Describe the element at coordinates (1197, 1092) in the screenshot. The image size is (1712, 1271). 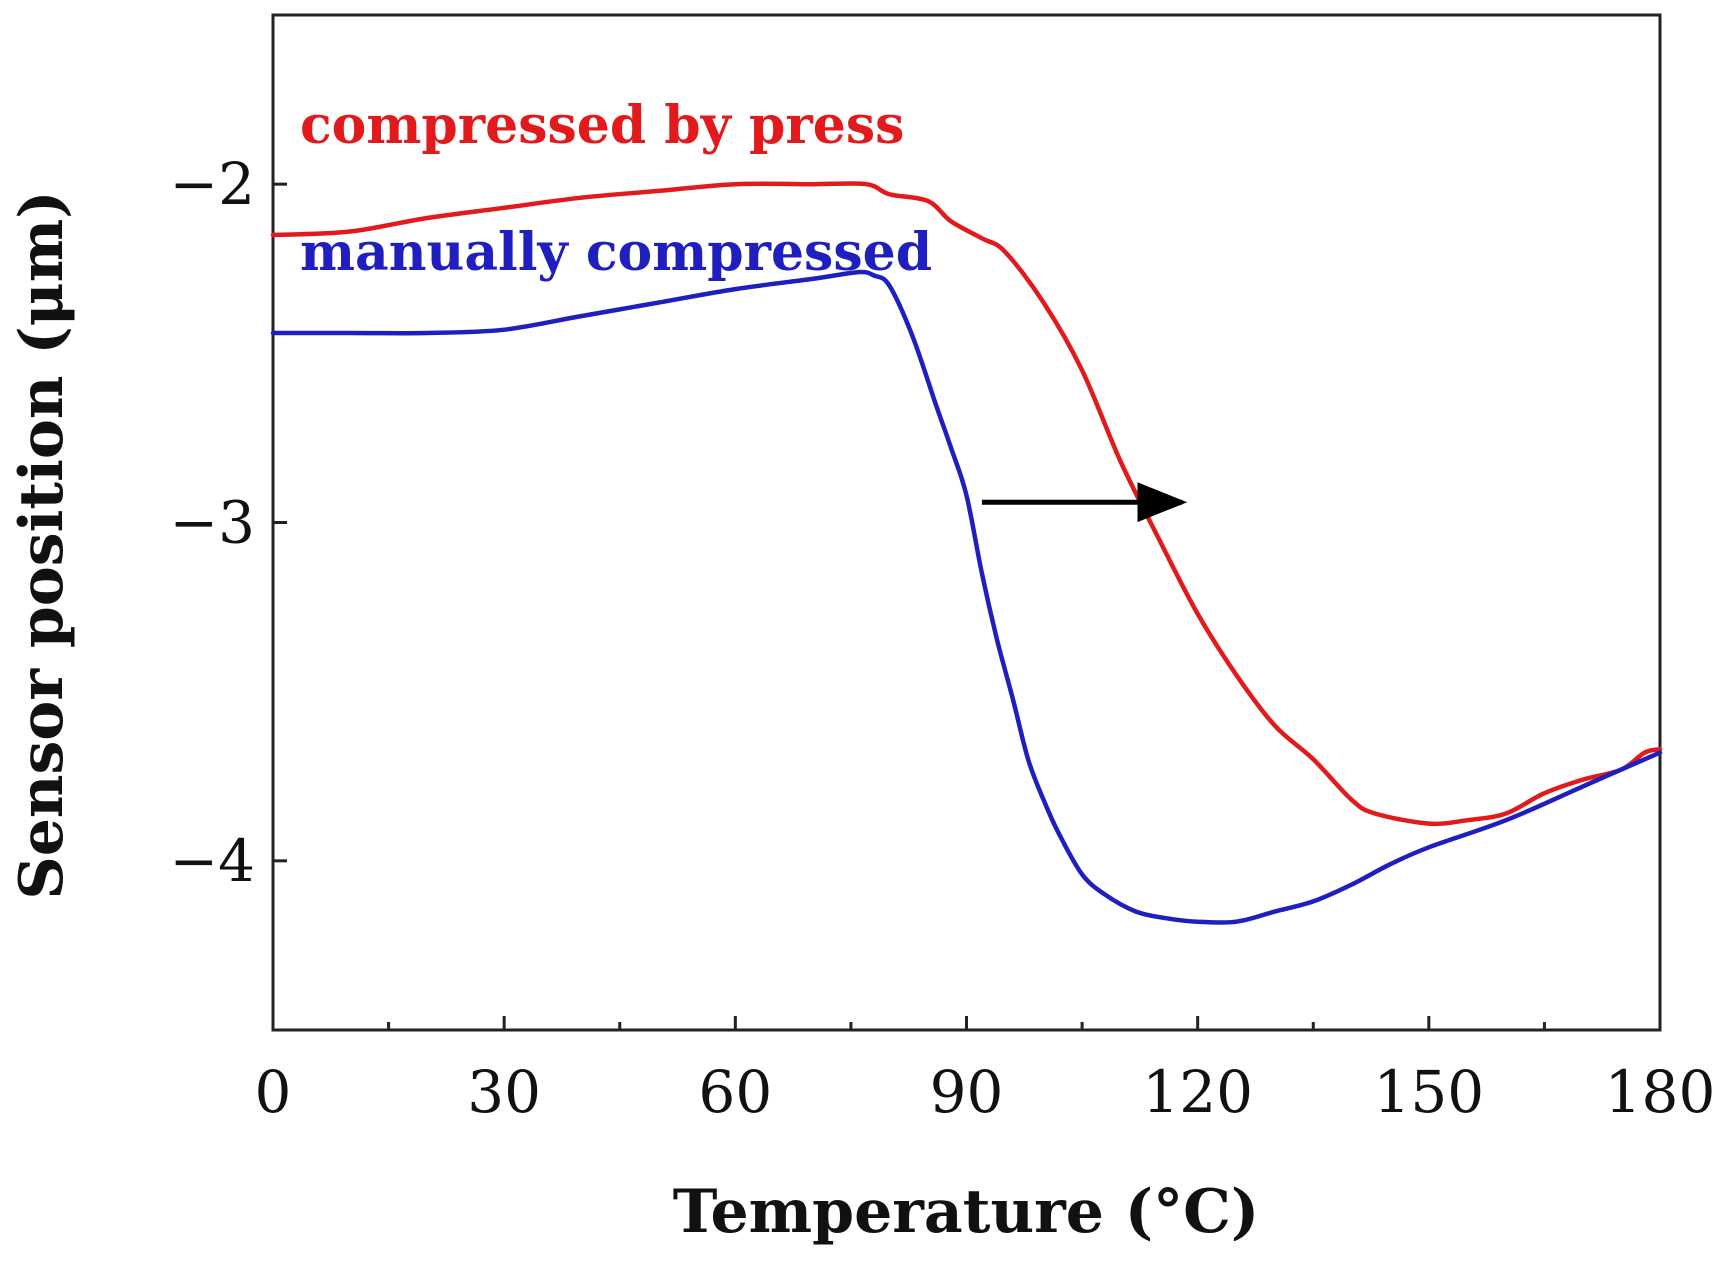
I see `x-tick-label: 120` at that location.